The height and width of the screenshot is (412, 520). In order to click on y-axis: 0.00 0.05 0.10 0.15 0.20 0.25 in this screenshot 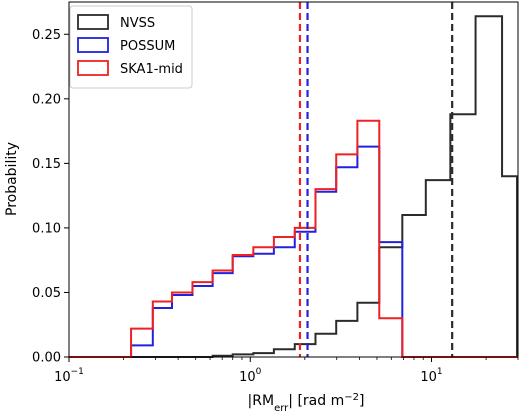, I will do `click(50, 197)`.